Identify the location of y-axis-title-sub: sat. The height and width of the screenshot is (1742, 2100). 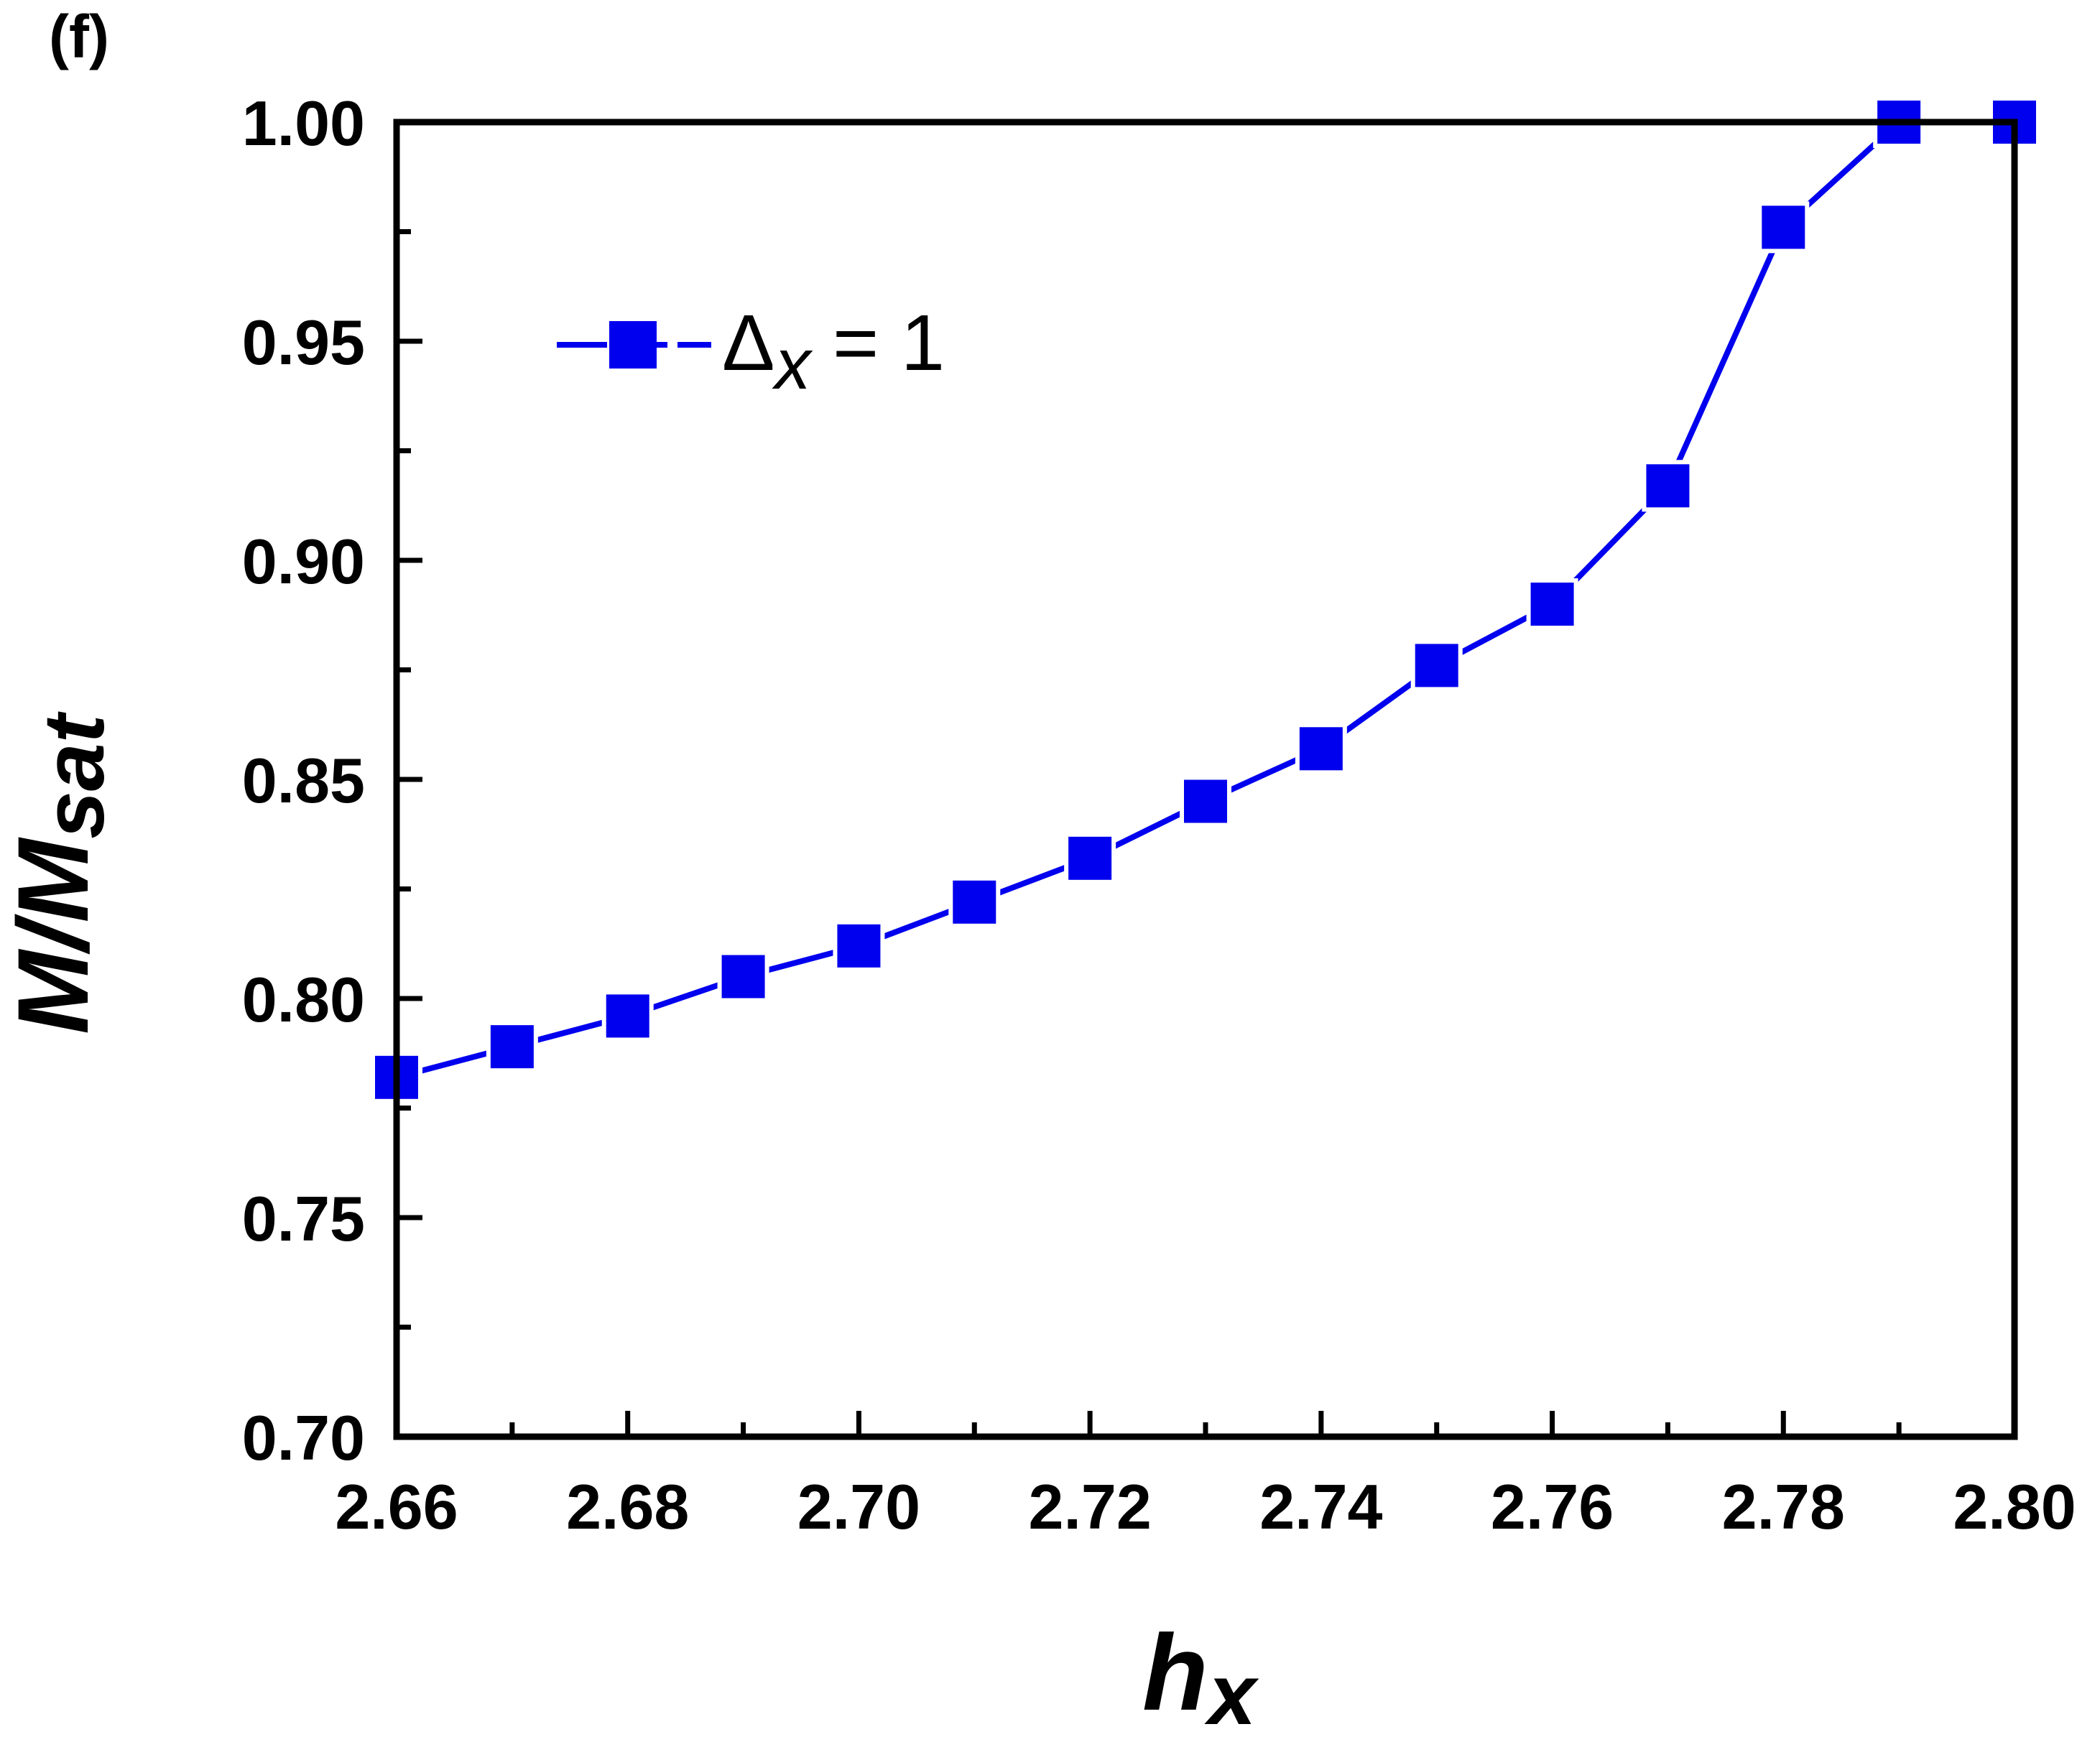
(74, 774).